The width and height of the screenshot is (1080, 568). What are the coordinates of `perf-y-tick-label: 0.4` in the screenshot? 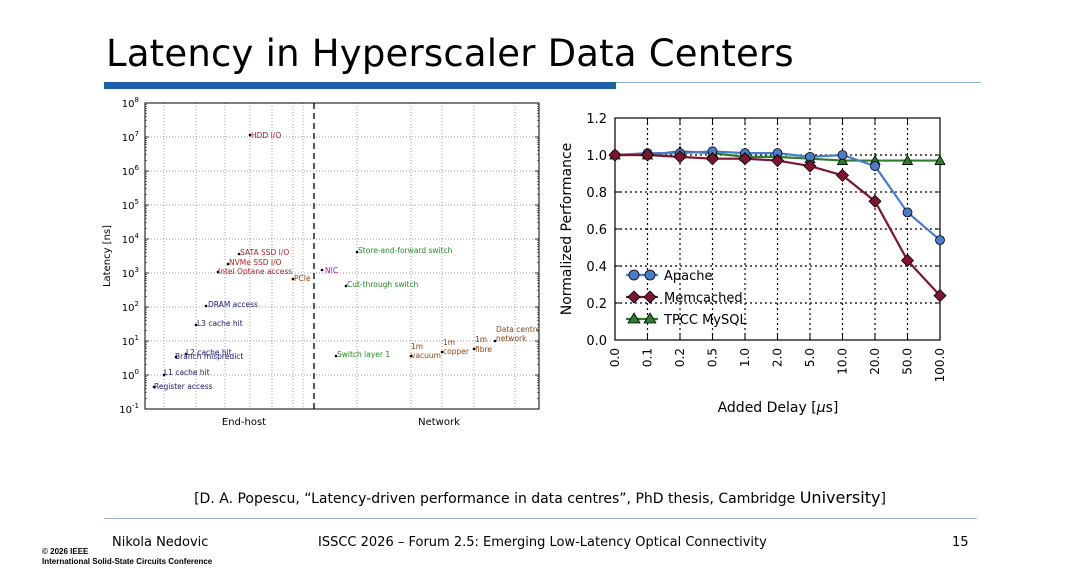 It's located at (596, 267).